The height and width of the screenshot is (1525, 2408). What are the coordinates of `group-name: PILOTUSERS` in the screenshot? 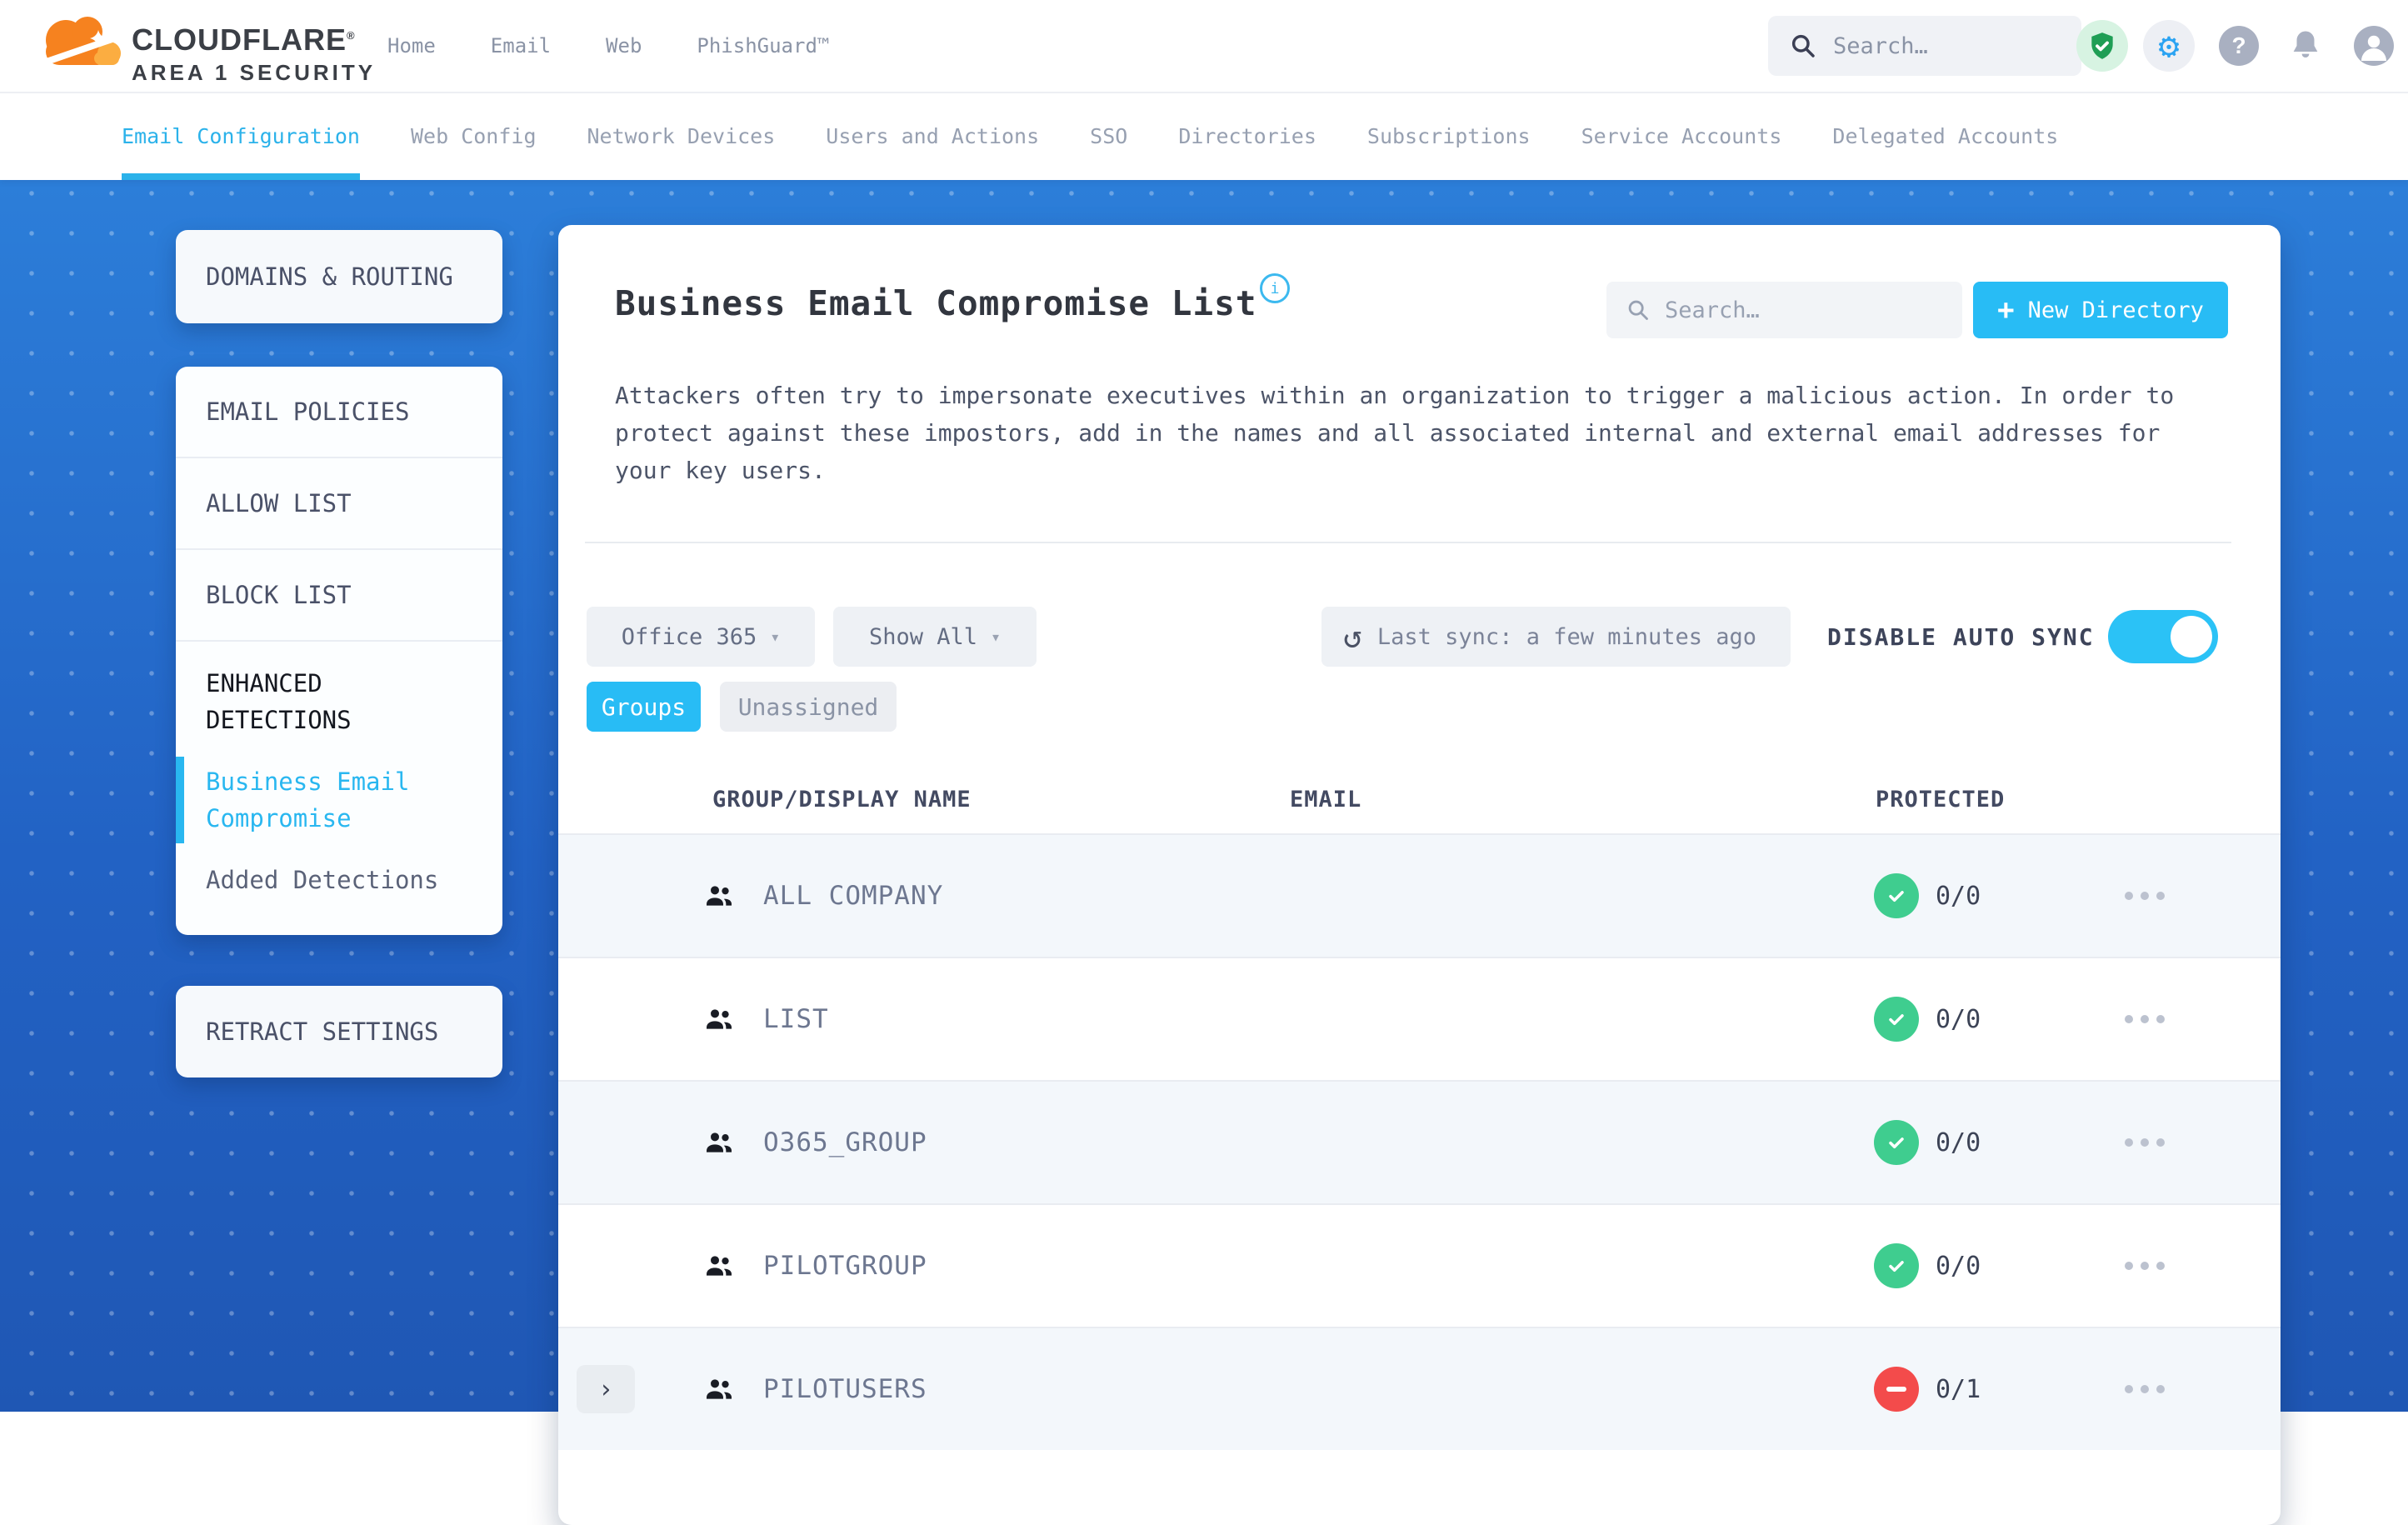 It's located at (845, 1389).